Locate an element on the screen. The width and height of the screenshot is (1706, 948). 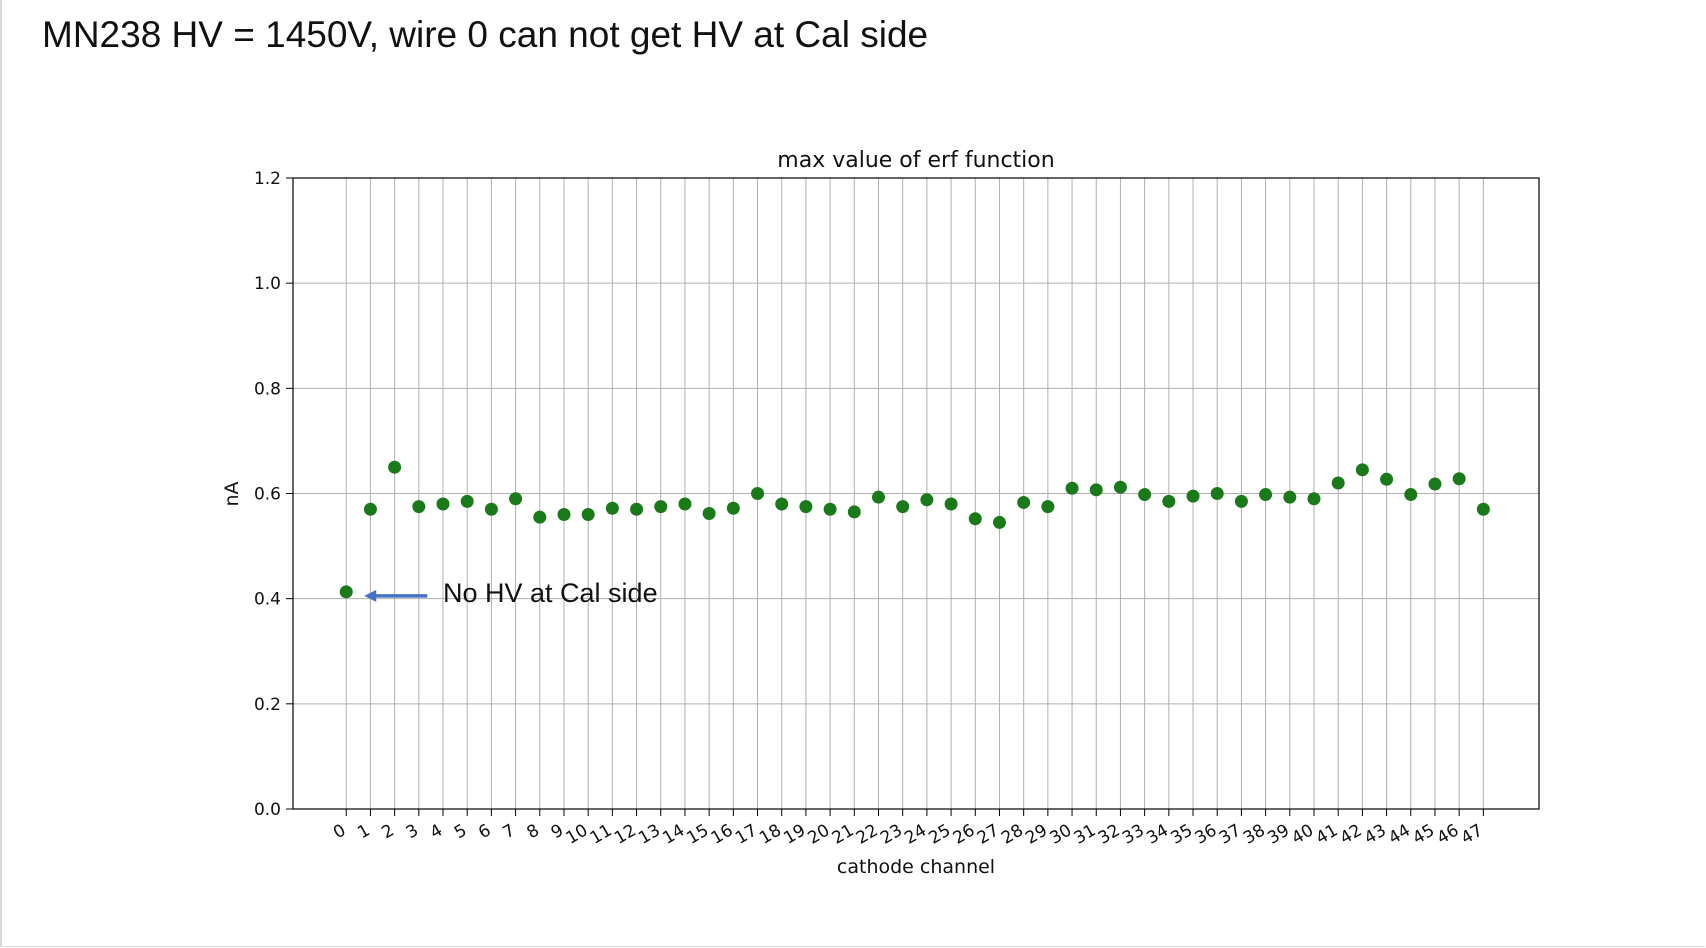
x-tick-label: 38 is located at coordinates (1254, 835).